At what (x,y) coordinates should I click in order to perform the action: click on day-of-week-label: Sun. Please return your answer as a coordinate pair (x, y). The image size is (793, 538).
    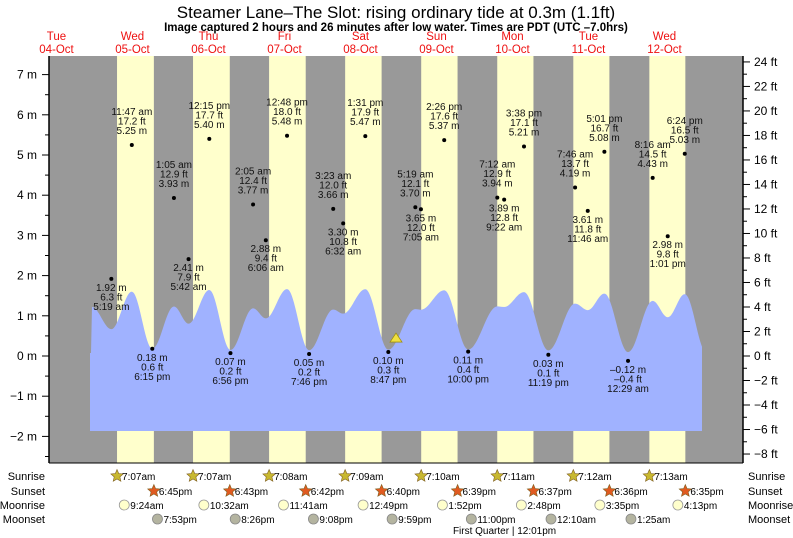
    Looking at the image, I should click on (436, 37).